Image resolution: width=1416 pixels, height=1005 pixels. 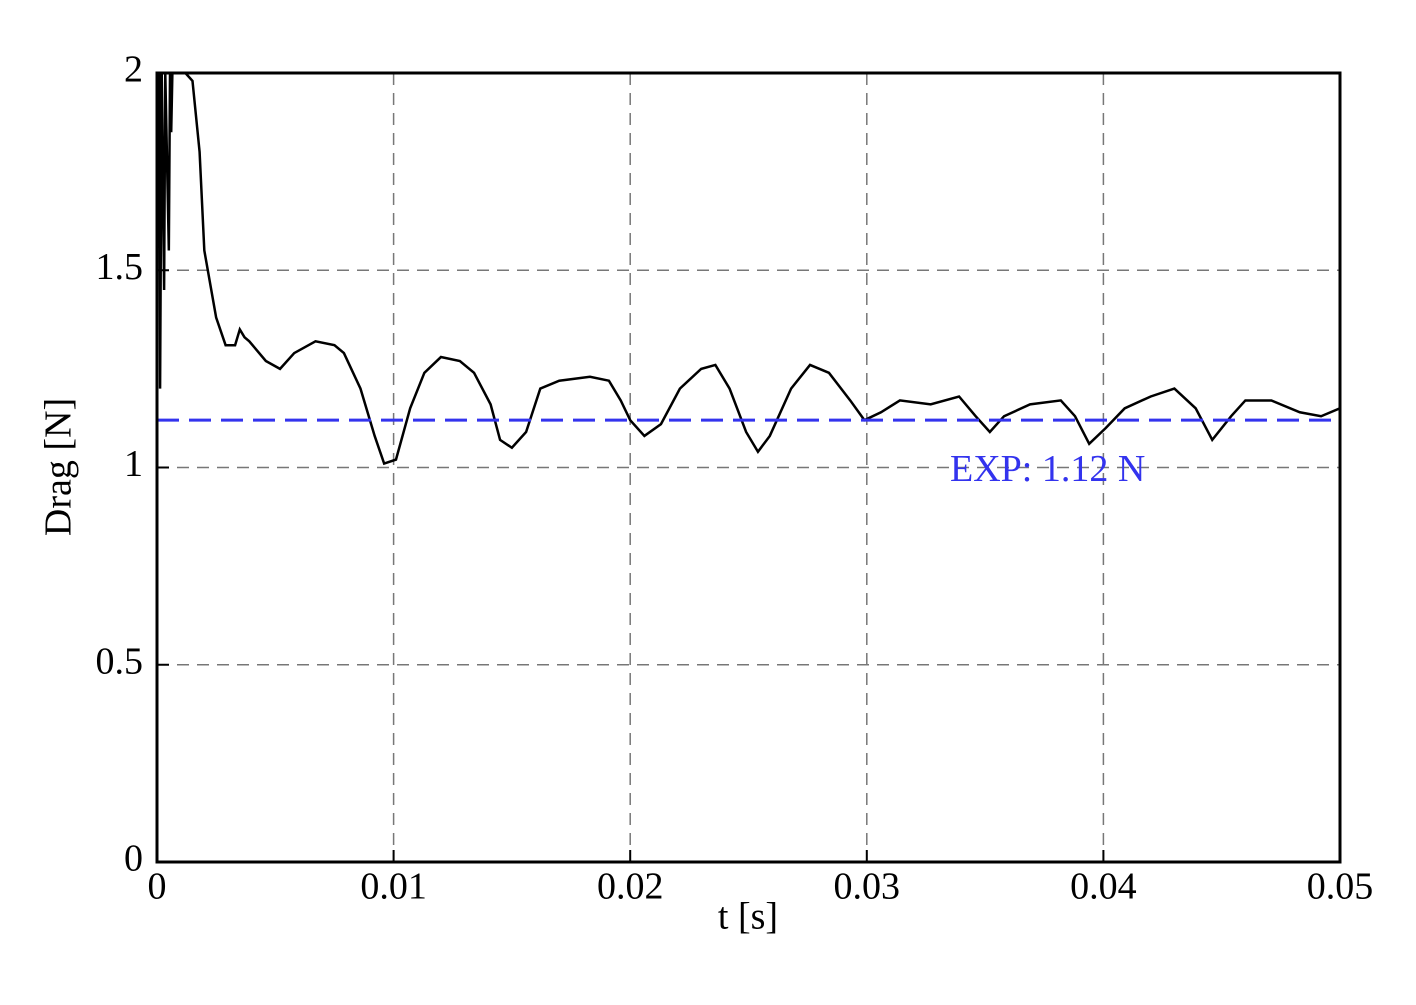 What do you see at coordinates (1103, 887) in the screenshot?
I see `x-tick-label: 0.04` at bounding box center [1103, 887].